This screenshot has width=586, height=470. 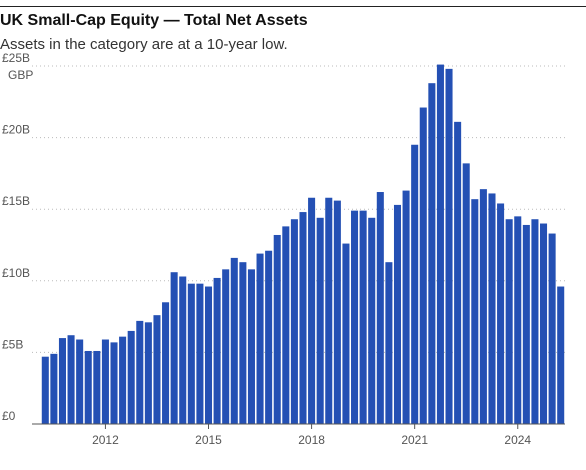 What do you see at coordinates (9, 416) in the screenshot?
I see `y-tick-label: £0` at bounding box center [9, 416].